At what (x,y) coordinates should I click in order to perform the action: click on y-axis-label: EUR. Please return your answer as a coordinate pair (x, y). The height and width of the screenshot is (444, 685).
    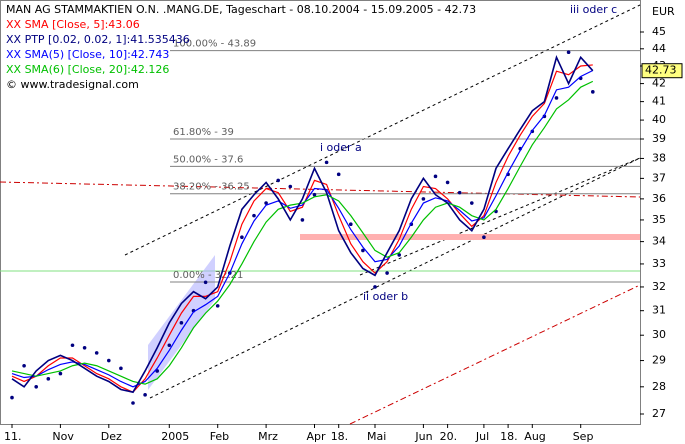
    Looking at the image, I should click on (663, 11).